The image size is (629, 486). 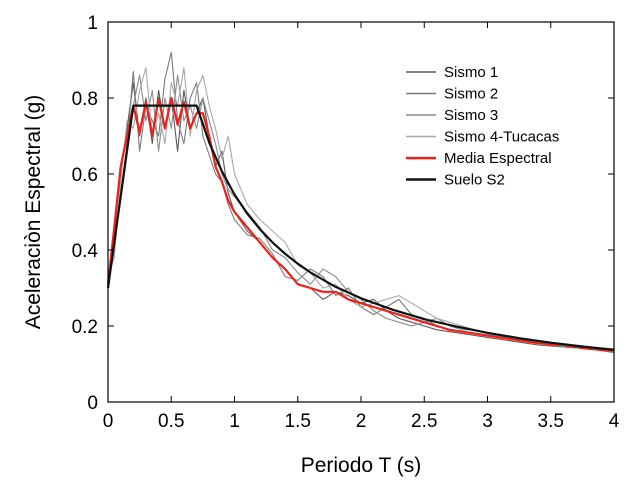 What do you see at coordinates (108, 421) in the screenshot?
I see `x-tick-label: 0` at bounding box center [108, 421].